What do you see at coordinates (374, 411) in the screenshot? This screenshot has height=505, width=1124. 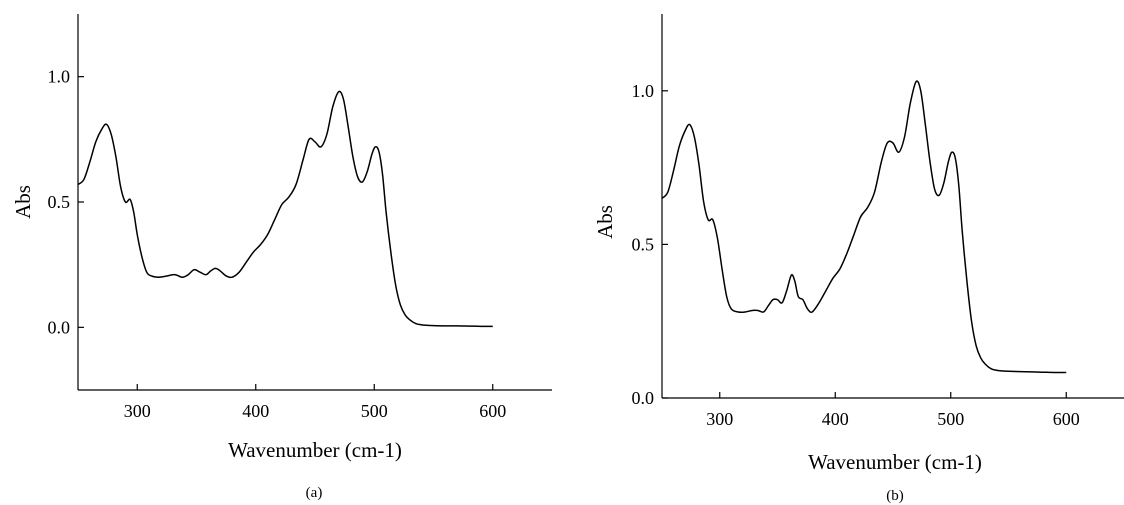 I see `x-tick-label-a: 500` at bounding box center [374, 411].